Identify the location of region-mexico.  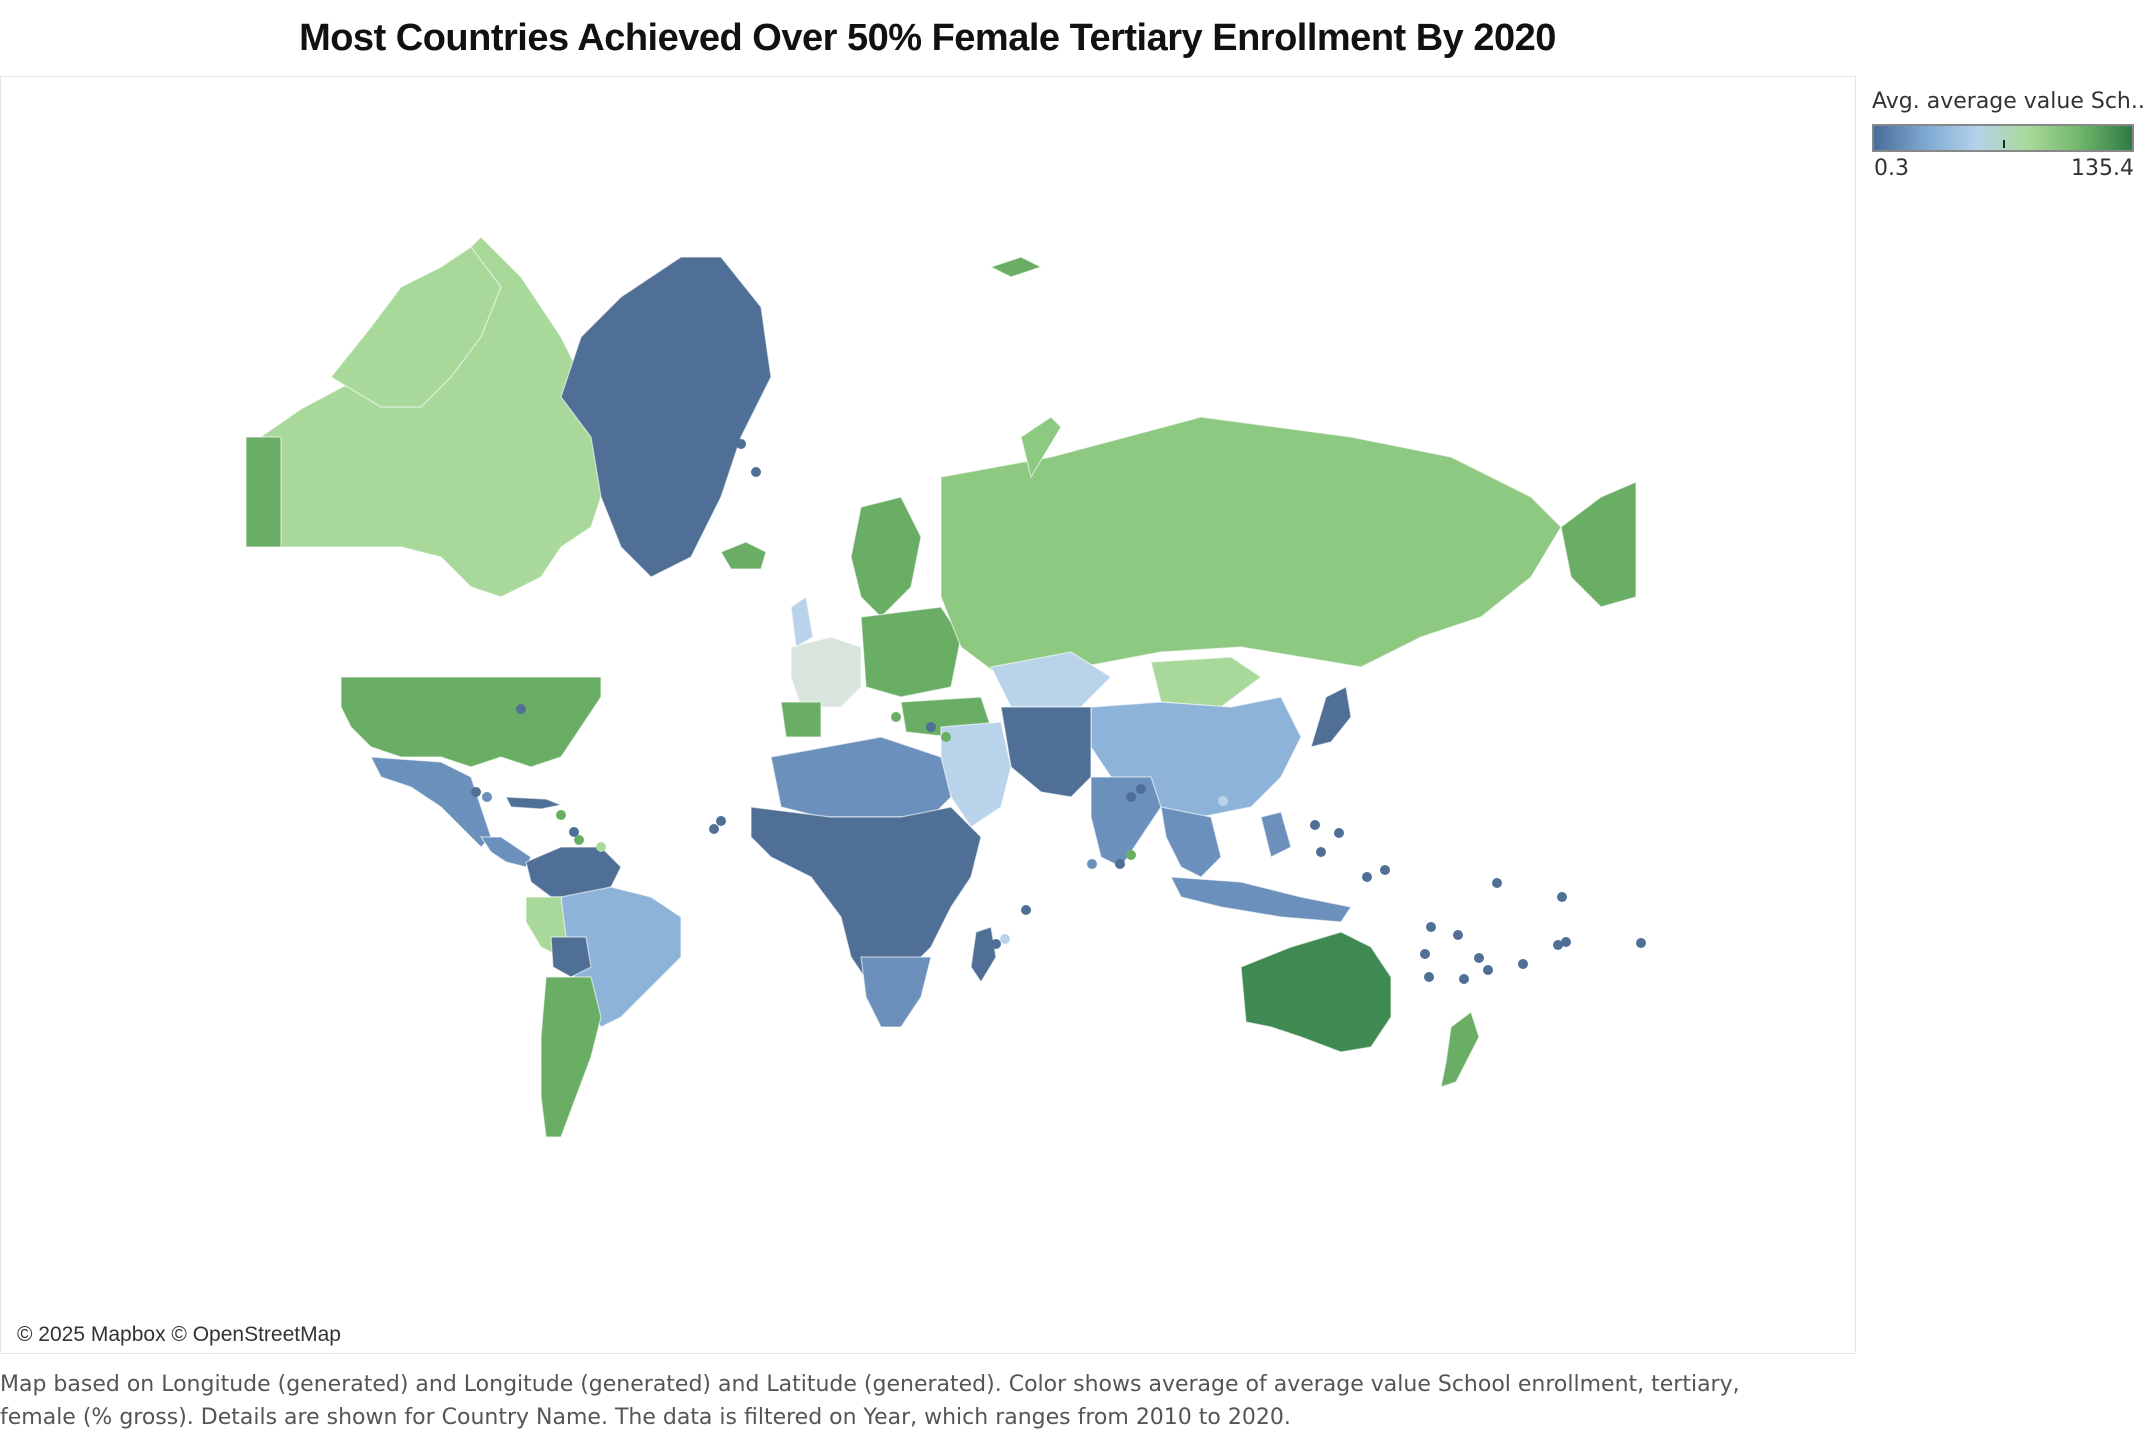
(430, 802).